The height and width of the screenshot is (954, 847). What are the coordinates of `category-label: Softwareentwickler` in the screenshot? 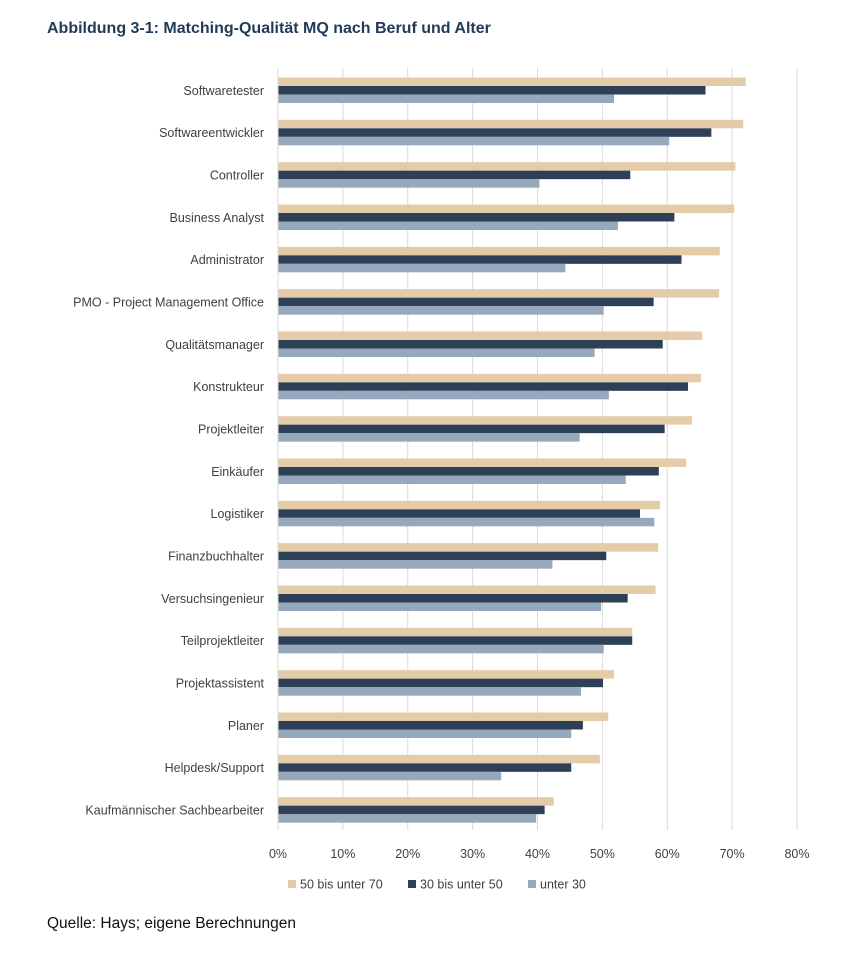 It's located at (211, 133).